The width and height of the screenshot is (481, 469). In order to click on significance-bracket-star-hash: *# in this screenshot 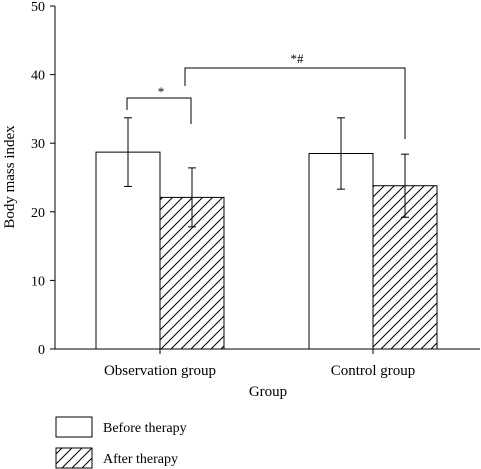, I will do `click(295, 95)`.